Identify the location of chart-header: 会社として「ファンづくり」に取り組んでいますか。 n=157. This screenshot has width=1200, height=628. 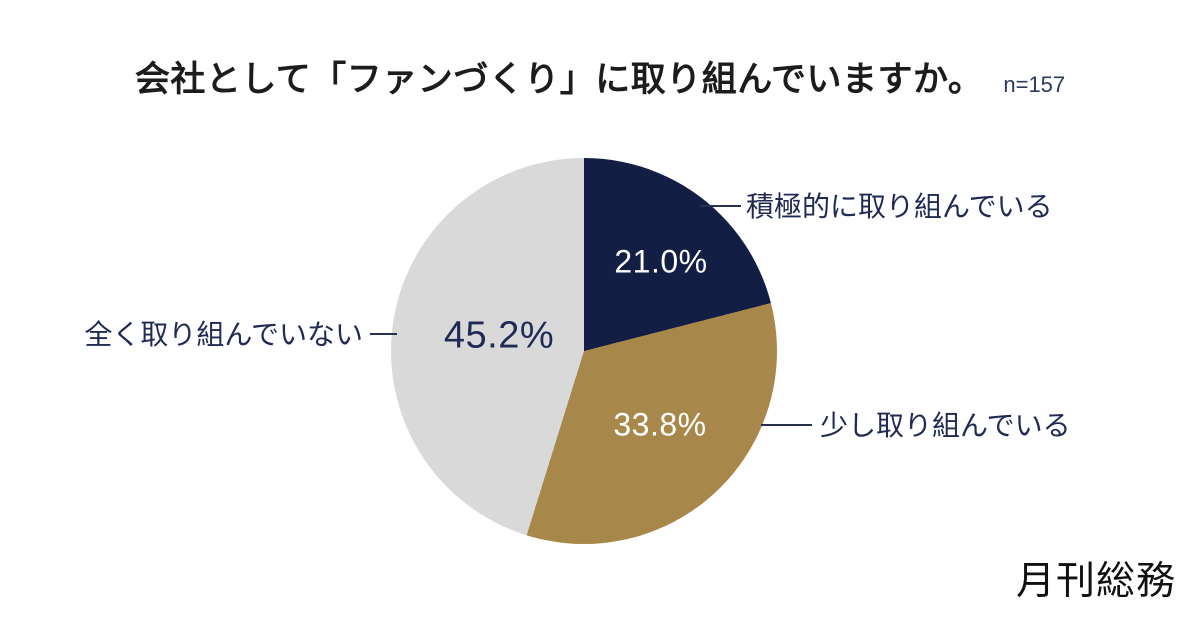
(600, 80).